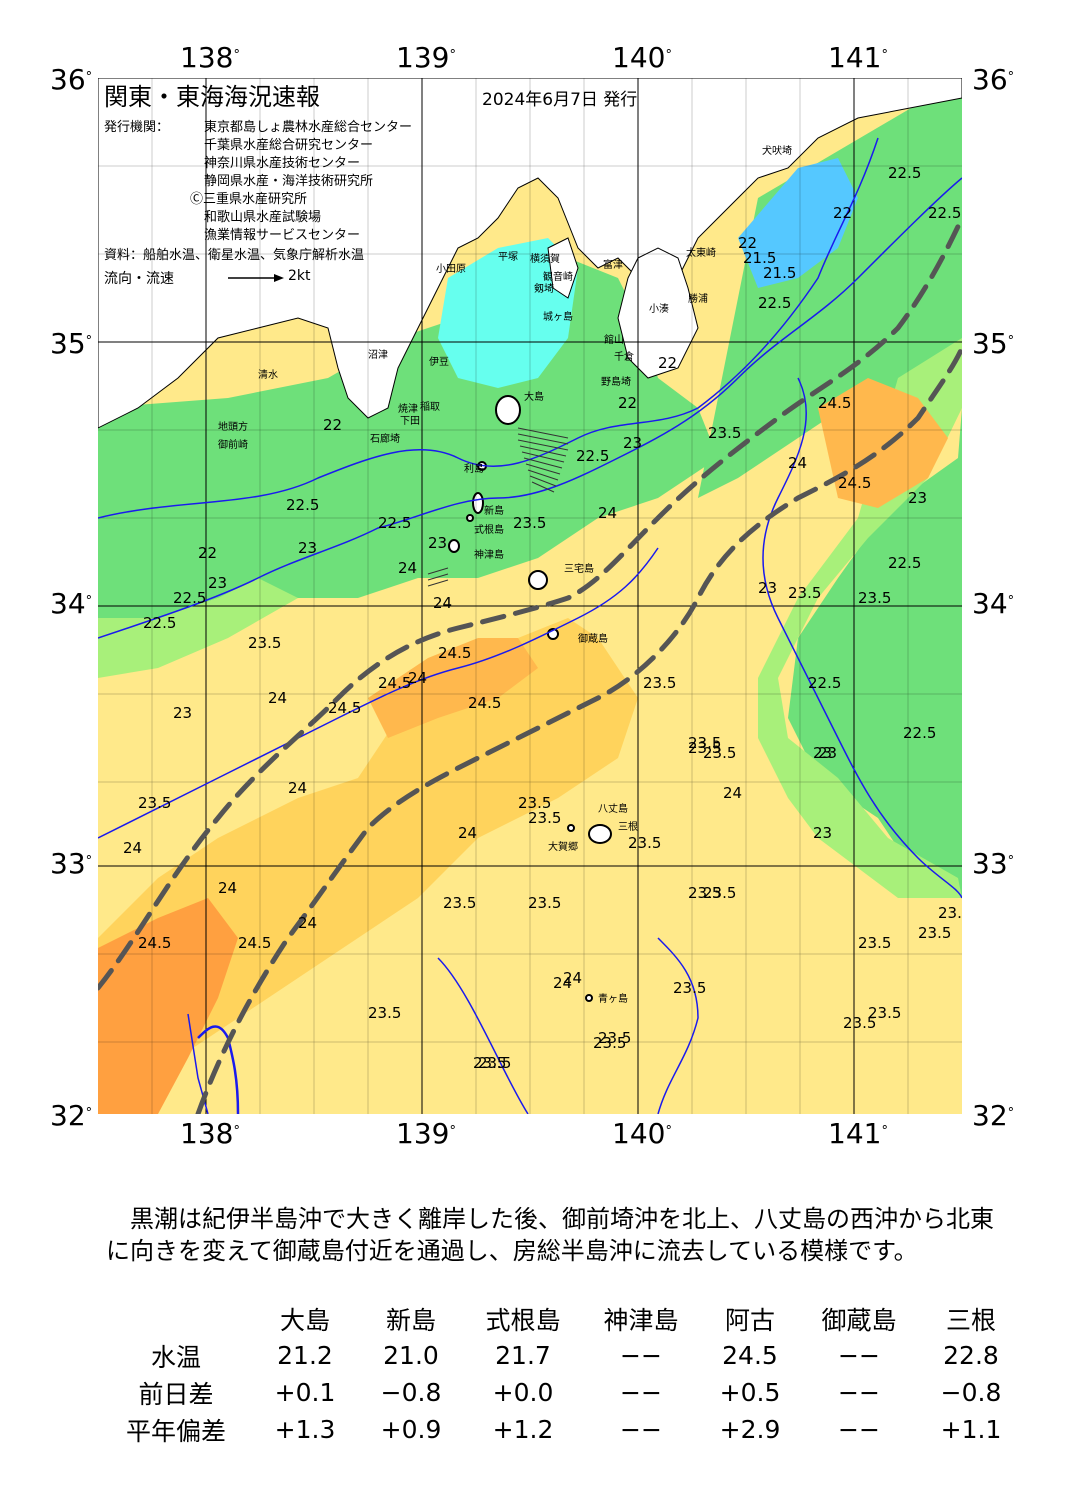 The height and width of the screenshot is (1506, 1065). What do you see at coordinates (489, 530) in the screenshot?
I see `place-label-shikinejima: 式根島` at bounding box center [489, 530].